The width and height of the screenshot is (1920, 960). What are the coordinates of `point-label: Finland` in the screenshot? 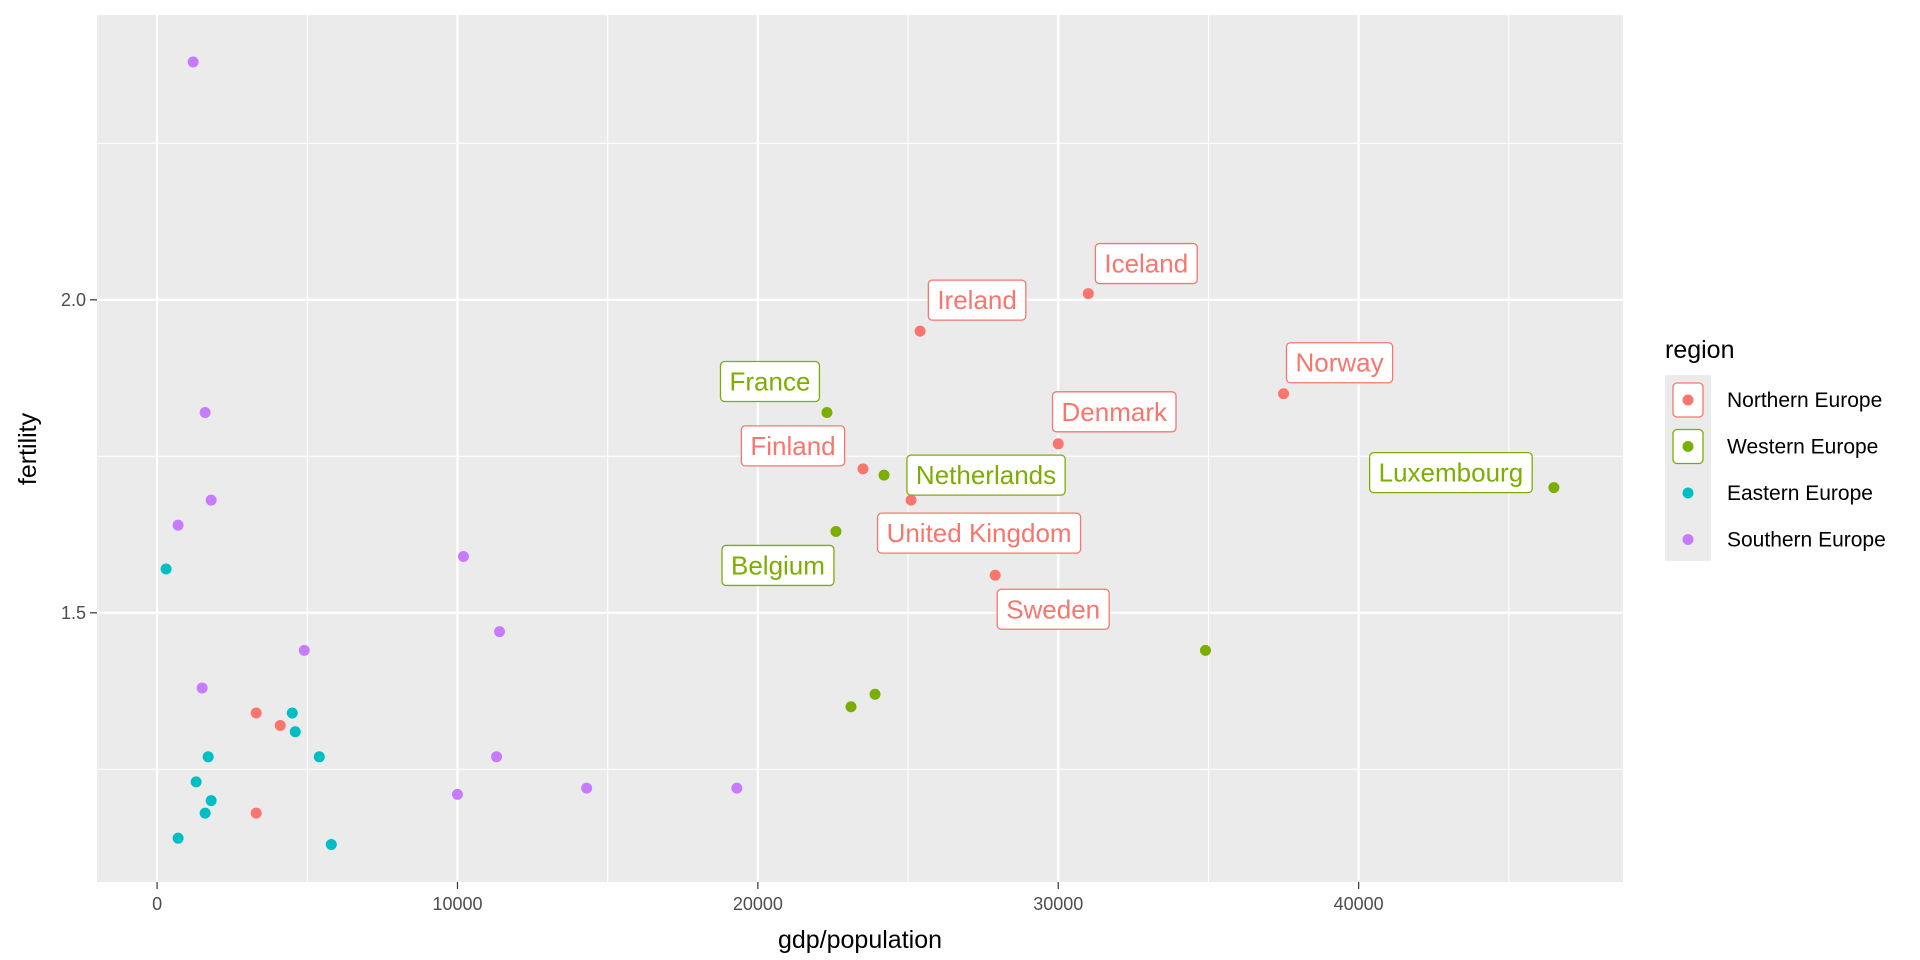 It's located at (793, 446).